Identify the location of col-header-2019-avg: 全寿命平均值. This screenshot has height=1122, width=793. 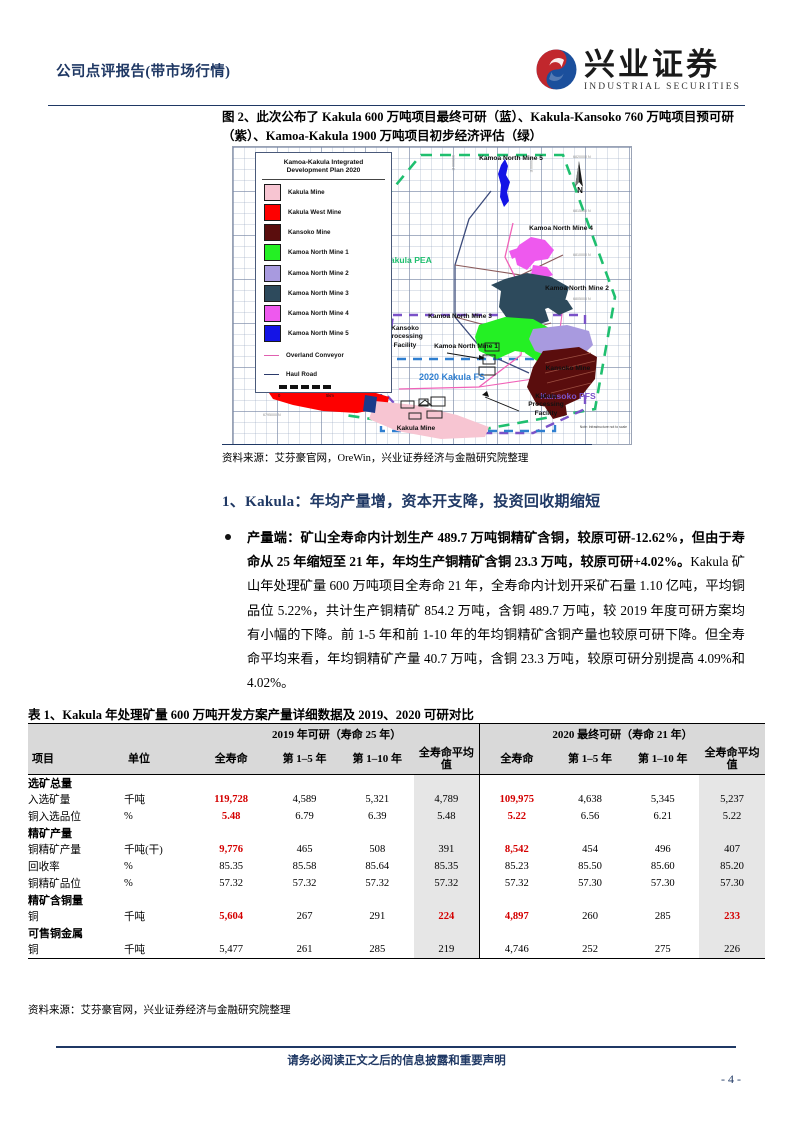
(446, 759).